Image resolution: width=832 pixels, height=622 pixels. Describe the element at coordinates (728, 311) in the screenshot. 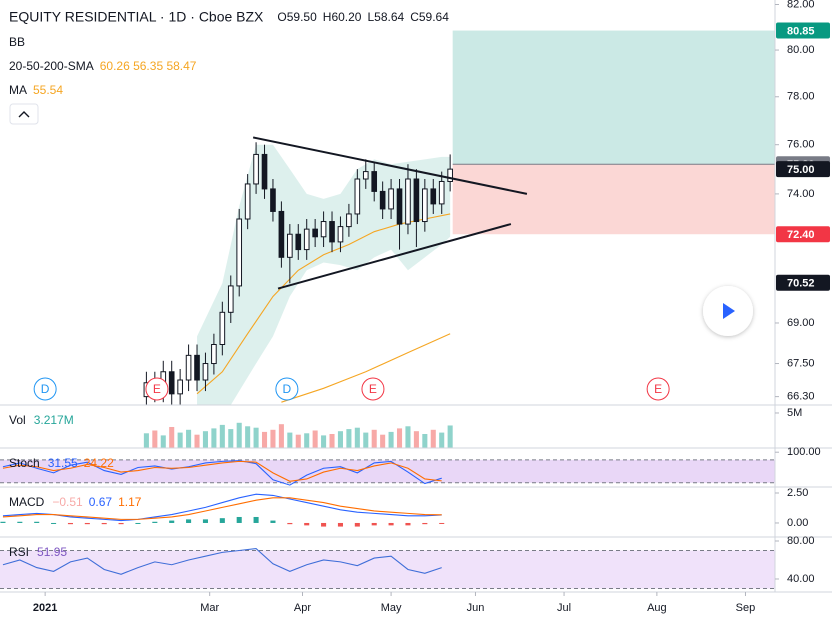

I see `play-button` at that location.